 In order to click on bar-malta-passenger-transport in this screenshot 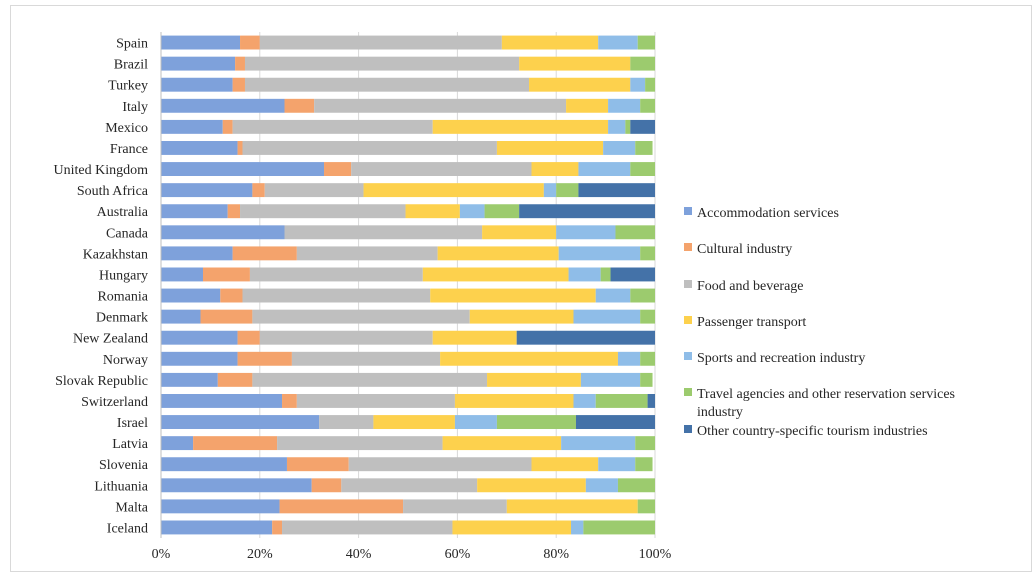, I will do `click(572, 506)`.